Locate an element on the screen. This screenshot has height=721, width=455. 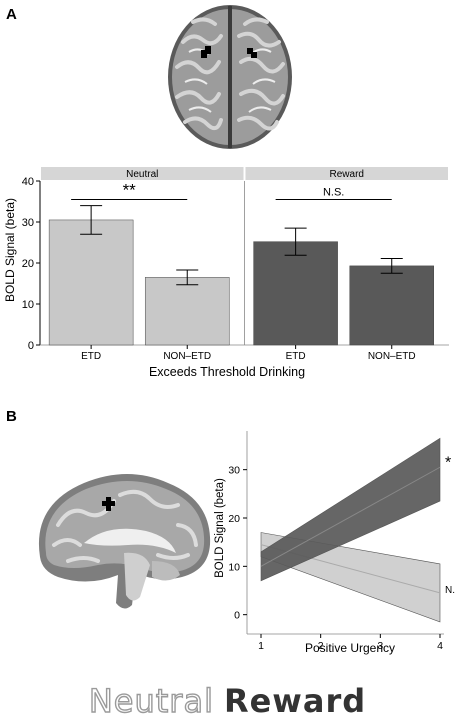
significance-label: ** is located at coordinates (130, 189).